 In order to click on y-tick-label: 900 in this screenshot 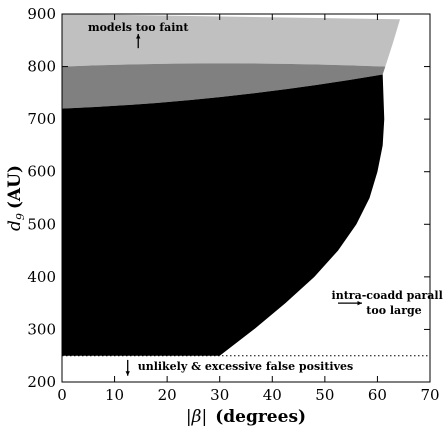, I will do `click(41, 14)`.